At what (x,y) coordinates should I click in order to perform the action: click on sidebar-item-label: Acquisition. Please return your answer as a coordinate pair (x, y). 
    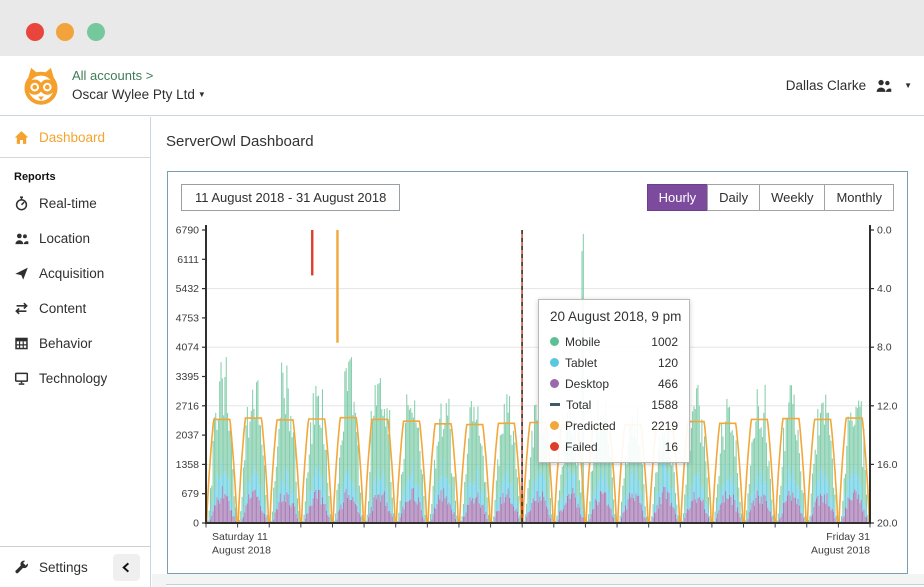
    Looking at the image, I should click on (72, 273).